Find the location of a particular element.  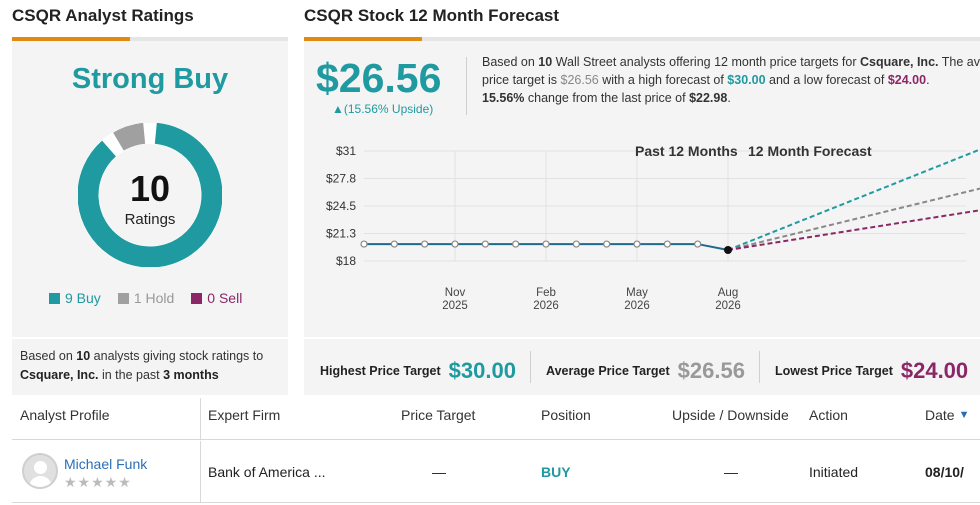

donut-hold-segment is located at coordinates (129, 137).